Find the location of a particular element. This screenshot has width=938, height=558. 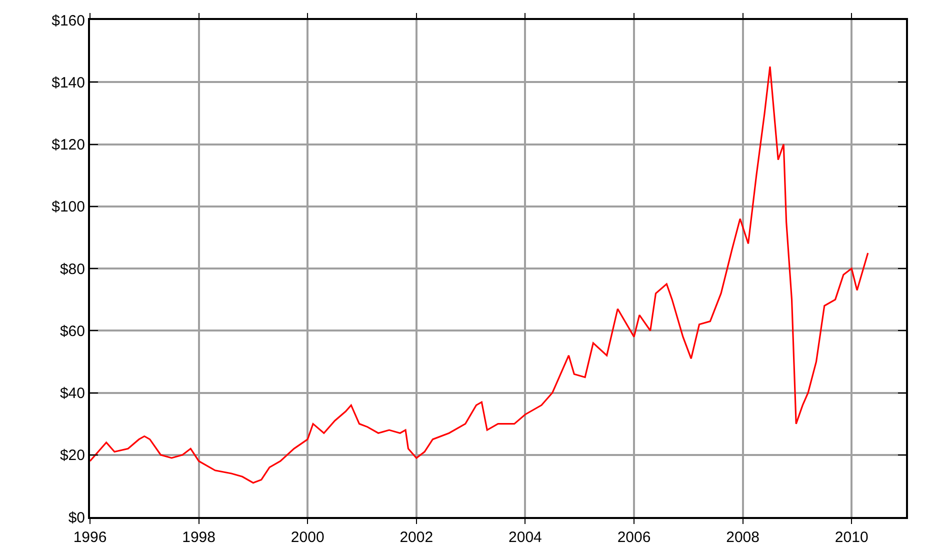

y-tick-label: $120 is located at coordinates (68, 145).